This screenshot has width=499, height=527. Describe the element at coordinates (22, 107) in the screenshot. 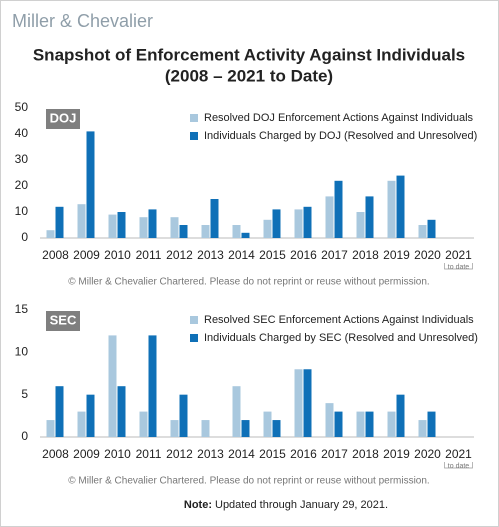

I see `y-tick-label: 50` at that location.